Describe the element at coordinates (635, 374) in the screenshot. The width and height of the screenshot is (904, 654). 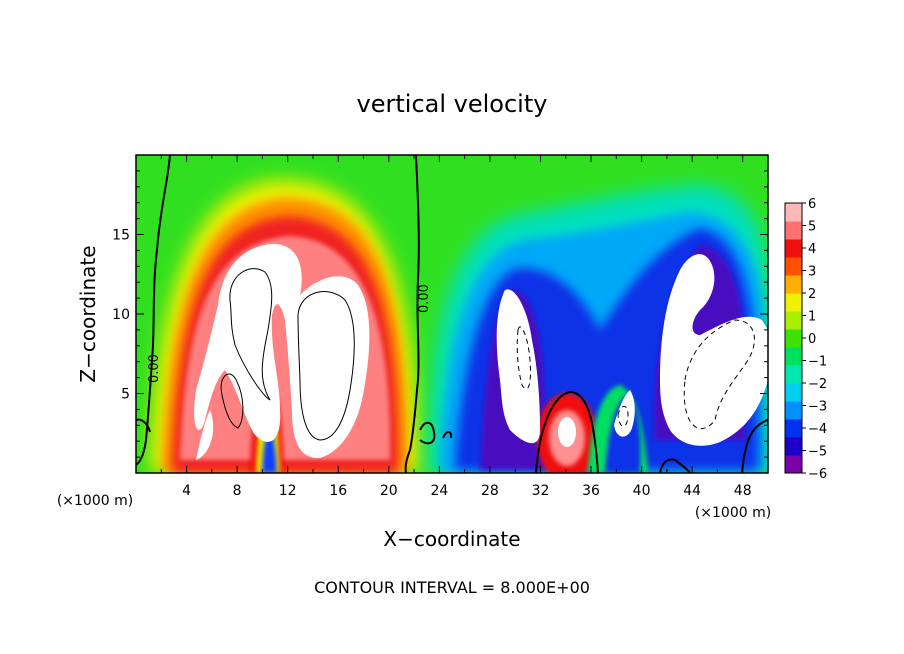
I see `contours-negative` at that location.